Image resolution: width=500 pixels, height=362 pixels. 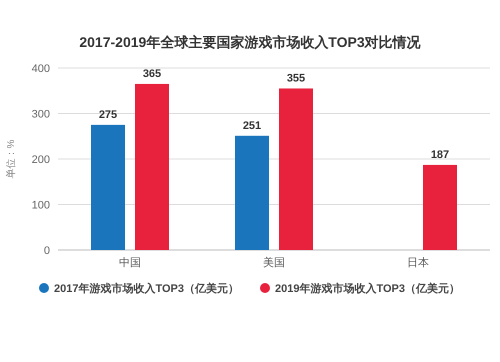 I want to click on y-axis-title: 单位：%, so click(x=11, y=158).